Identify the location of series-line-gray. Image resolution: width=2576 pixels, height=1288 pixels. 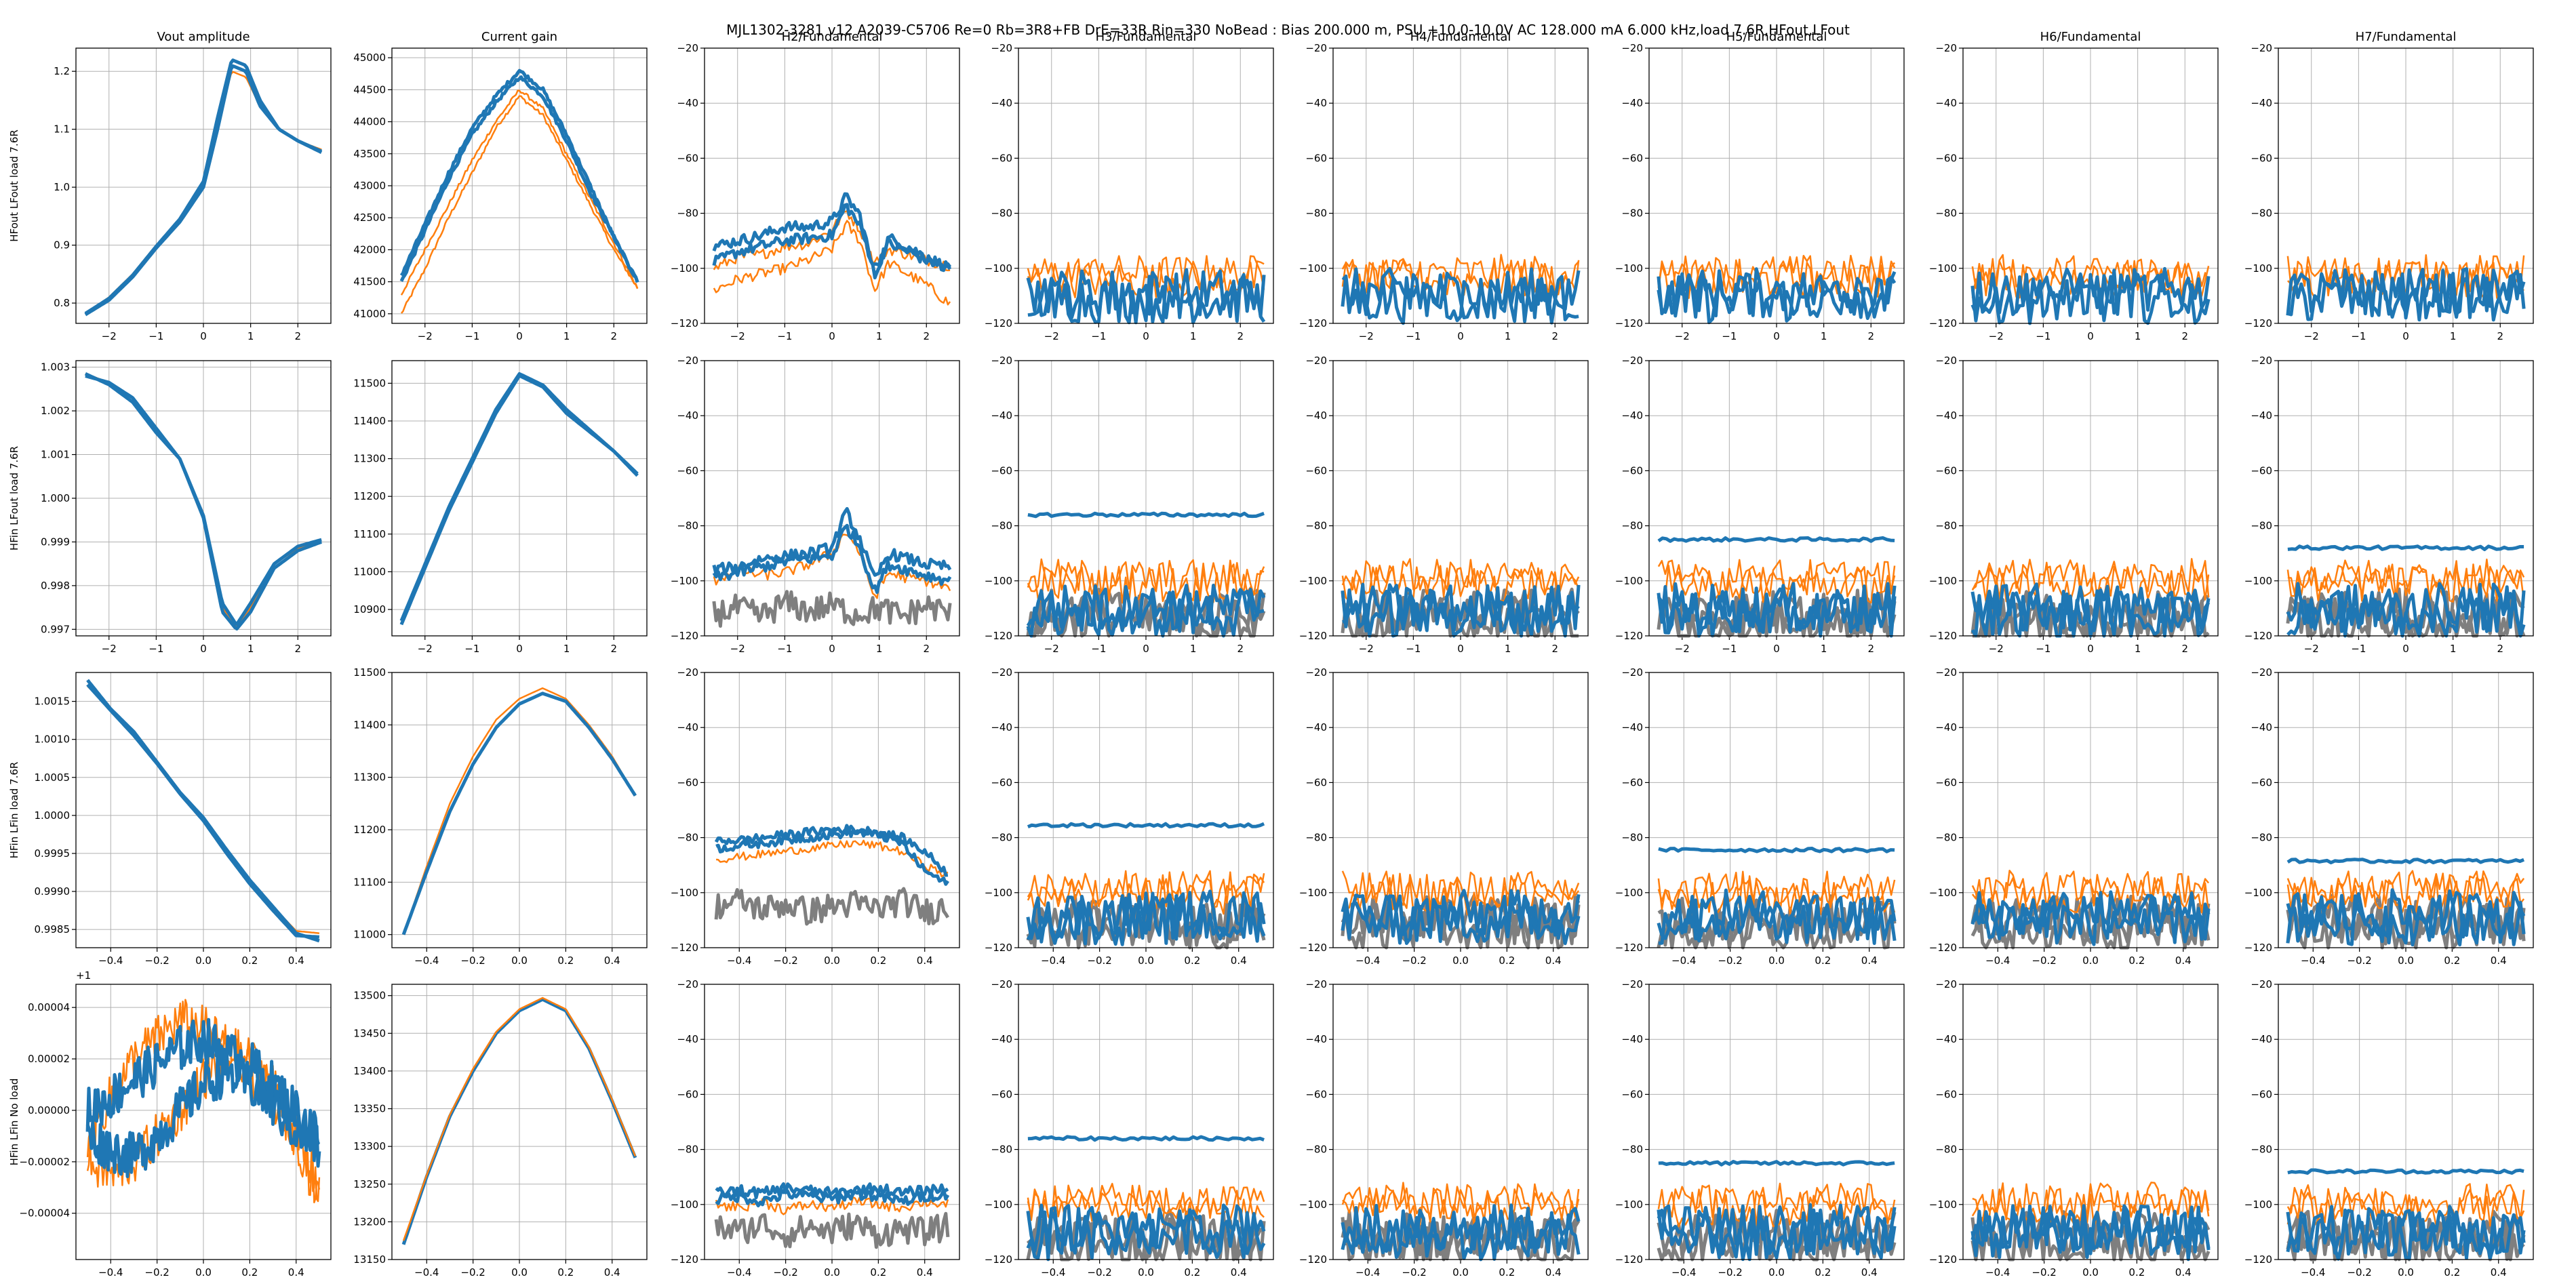
(2091, 617).